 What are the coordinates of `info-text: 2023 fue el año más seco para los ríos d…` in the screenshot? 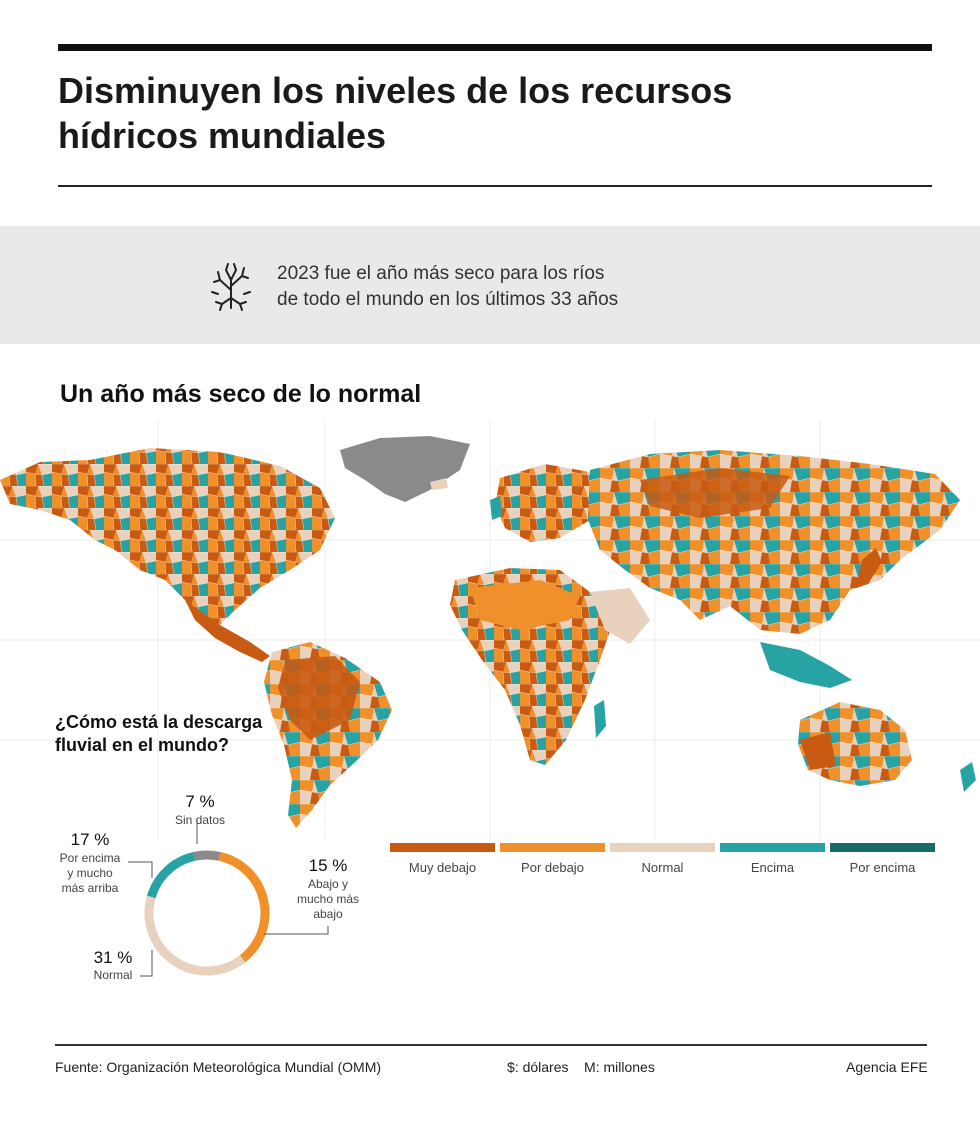 It's located at (487, 287).